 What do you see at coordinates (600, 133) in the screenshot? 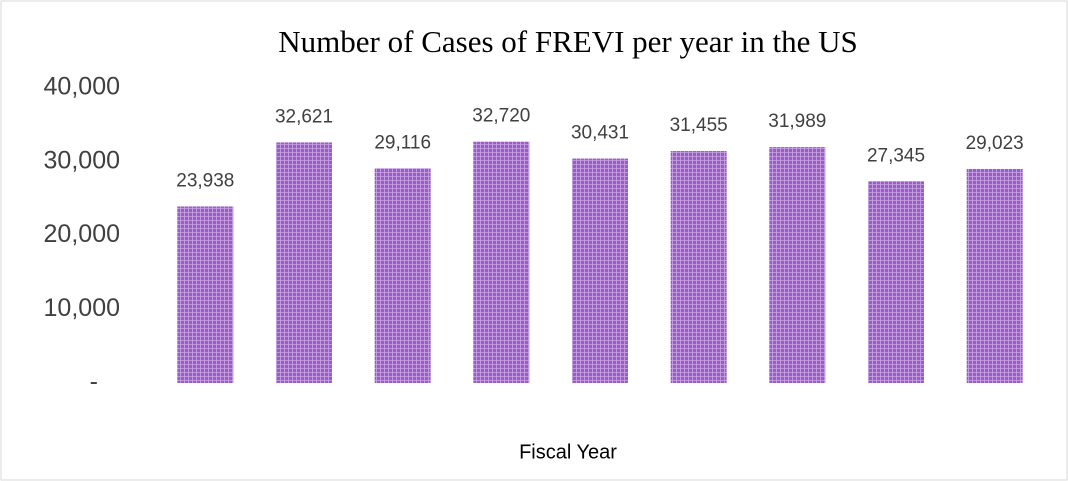
I see `data-label: 30,431` at bounding box center [600, 133].